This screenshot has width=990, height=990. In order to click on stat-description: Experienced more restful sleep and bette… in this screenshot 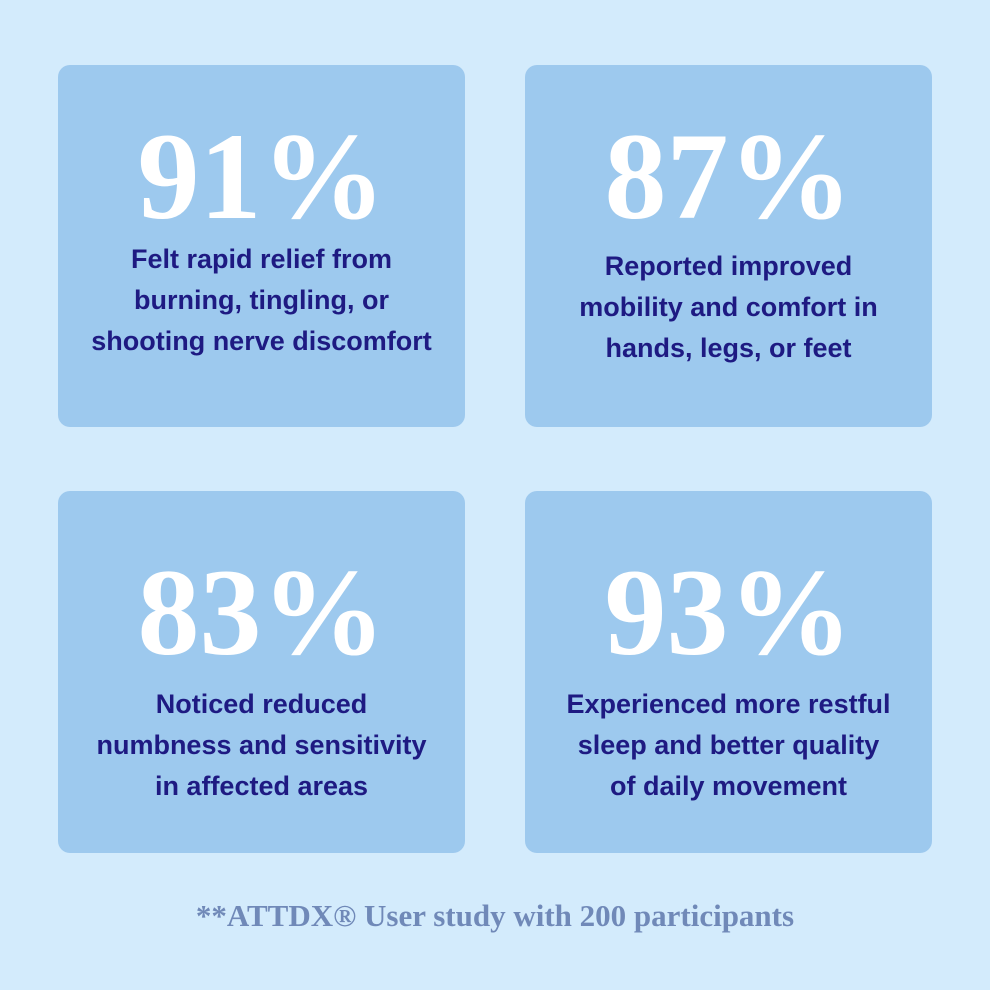, I will do `click(728, 745)`.